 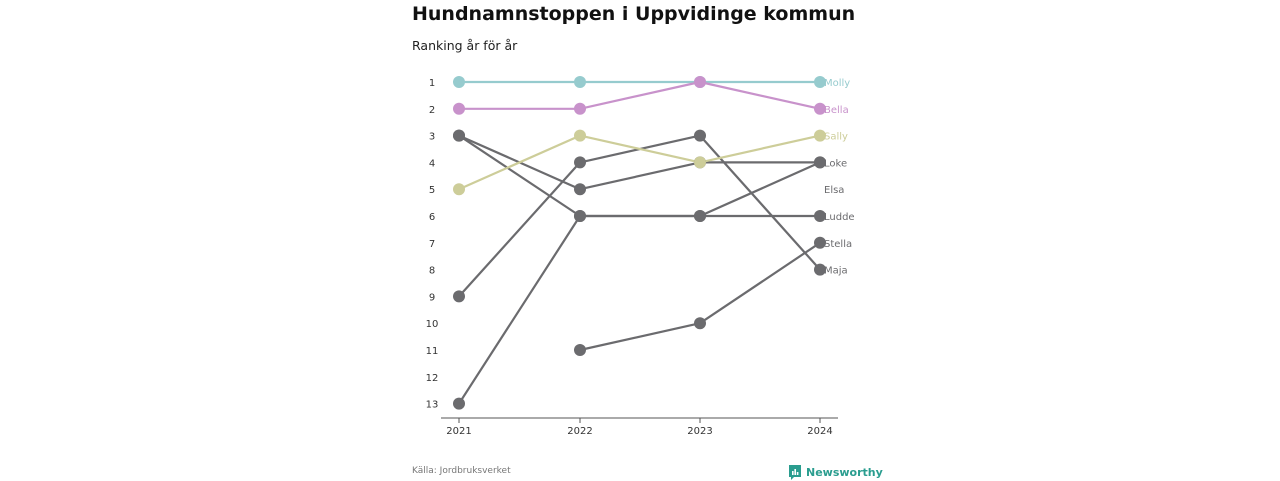 What do you see at coordinates (634, 14) in the screenshot?
I see `chart-title: Hundnamnstoppen i Uppvidinge kommun` at bounding box center [634, 14].